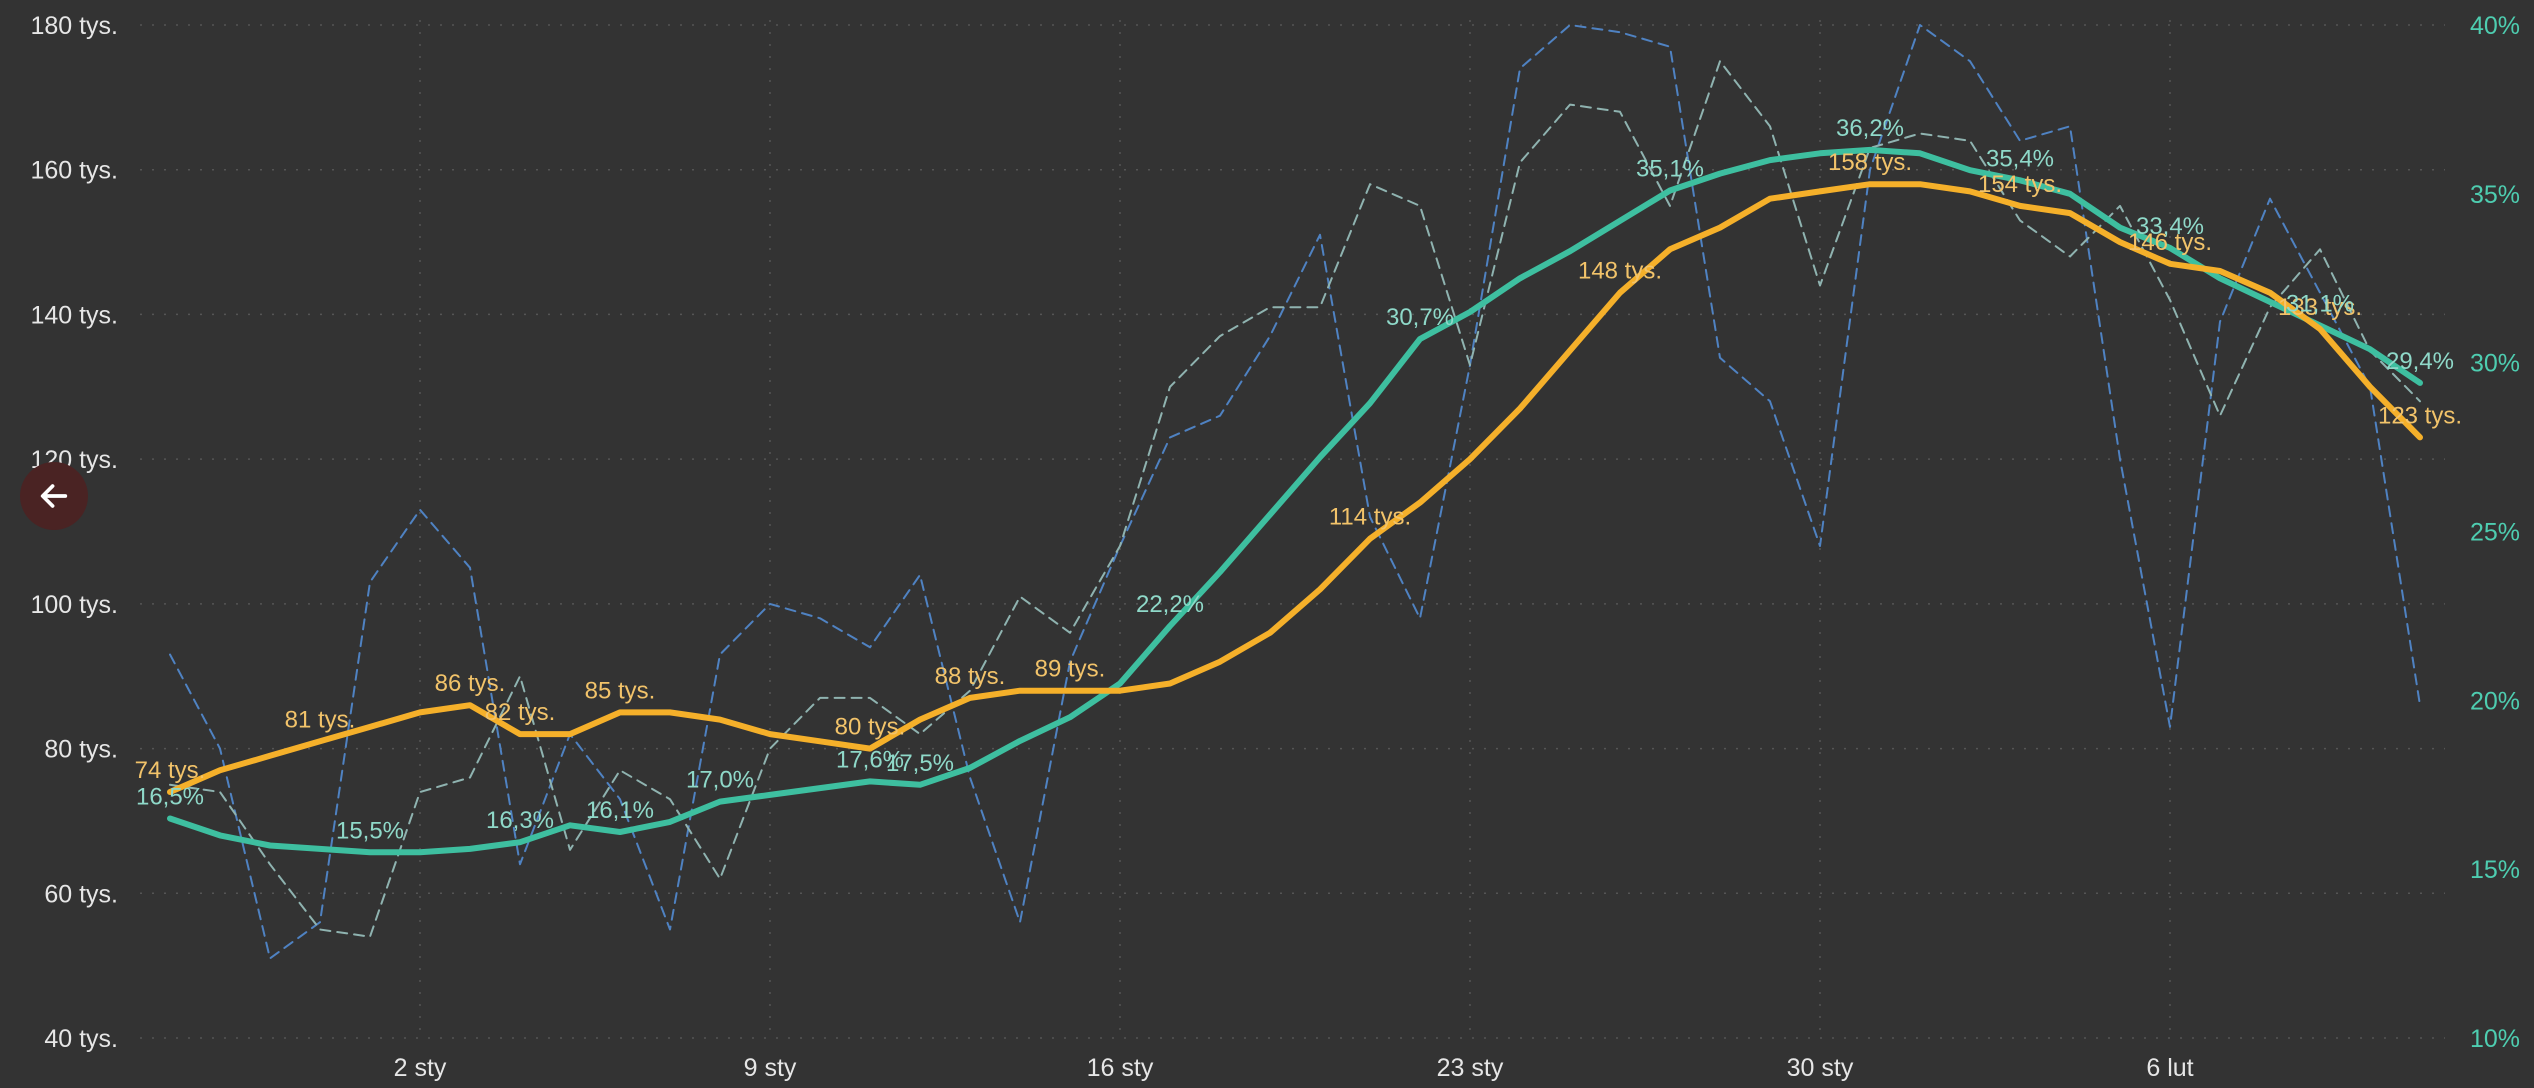 The image size is (2534, 1088). Describe the element at coordinates (1820, 1068) in the screenshot. I see `x-tick-label: 30 sty` at that location.